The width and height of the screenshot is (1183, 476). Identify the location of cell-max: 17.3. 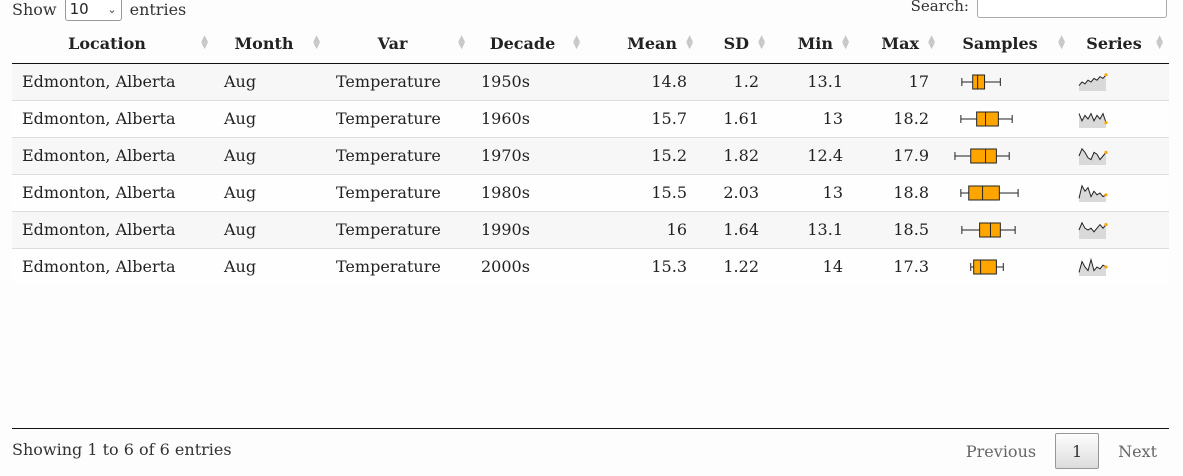
(898, 266).